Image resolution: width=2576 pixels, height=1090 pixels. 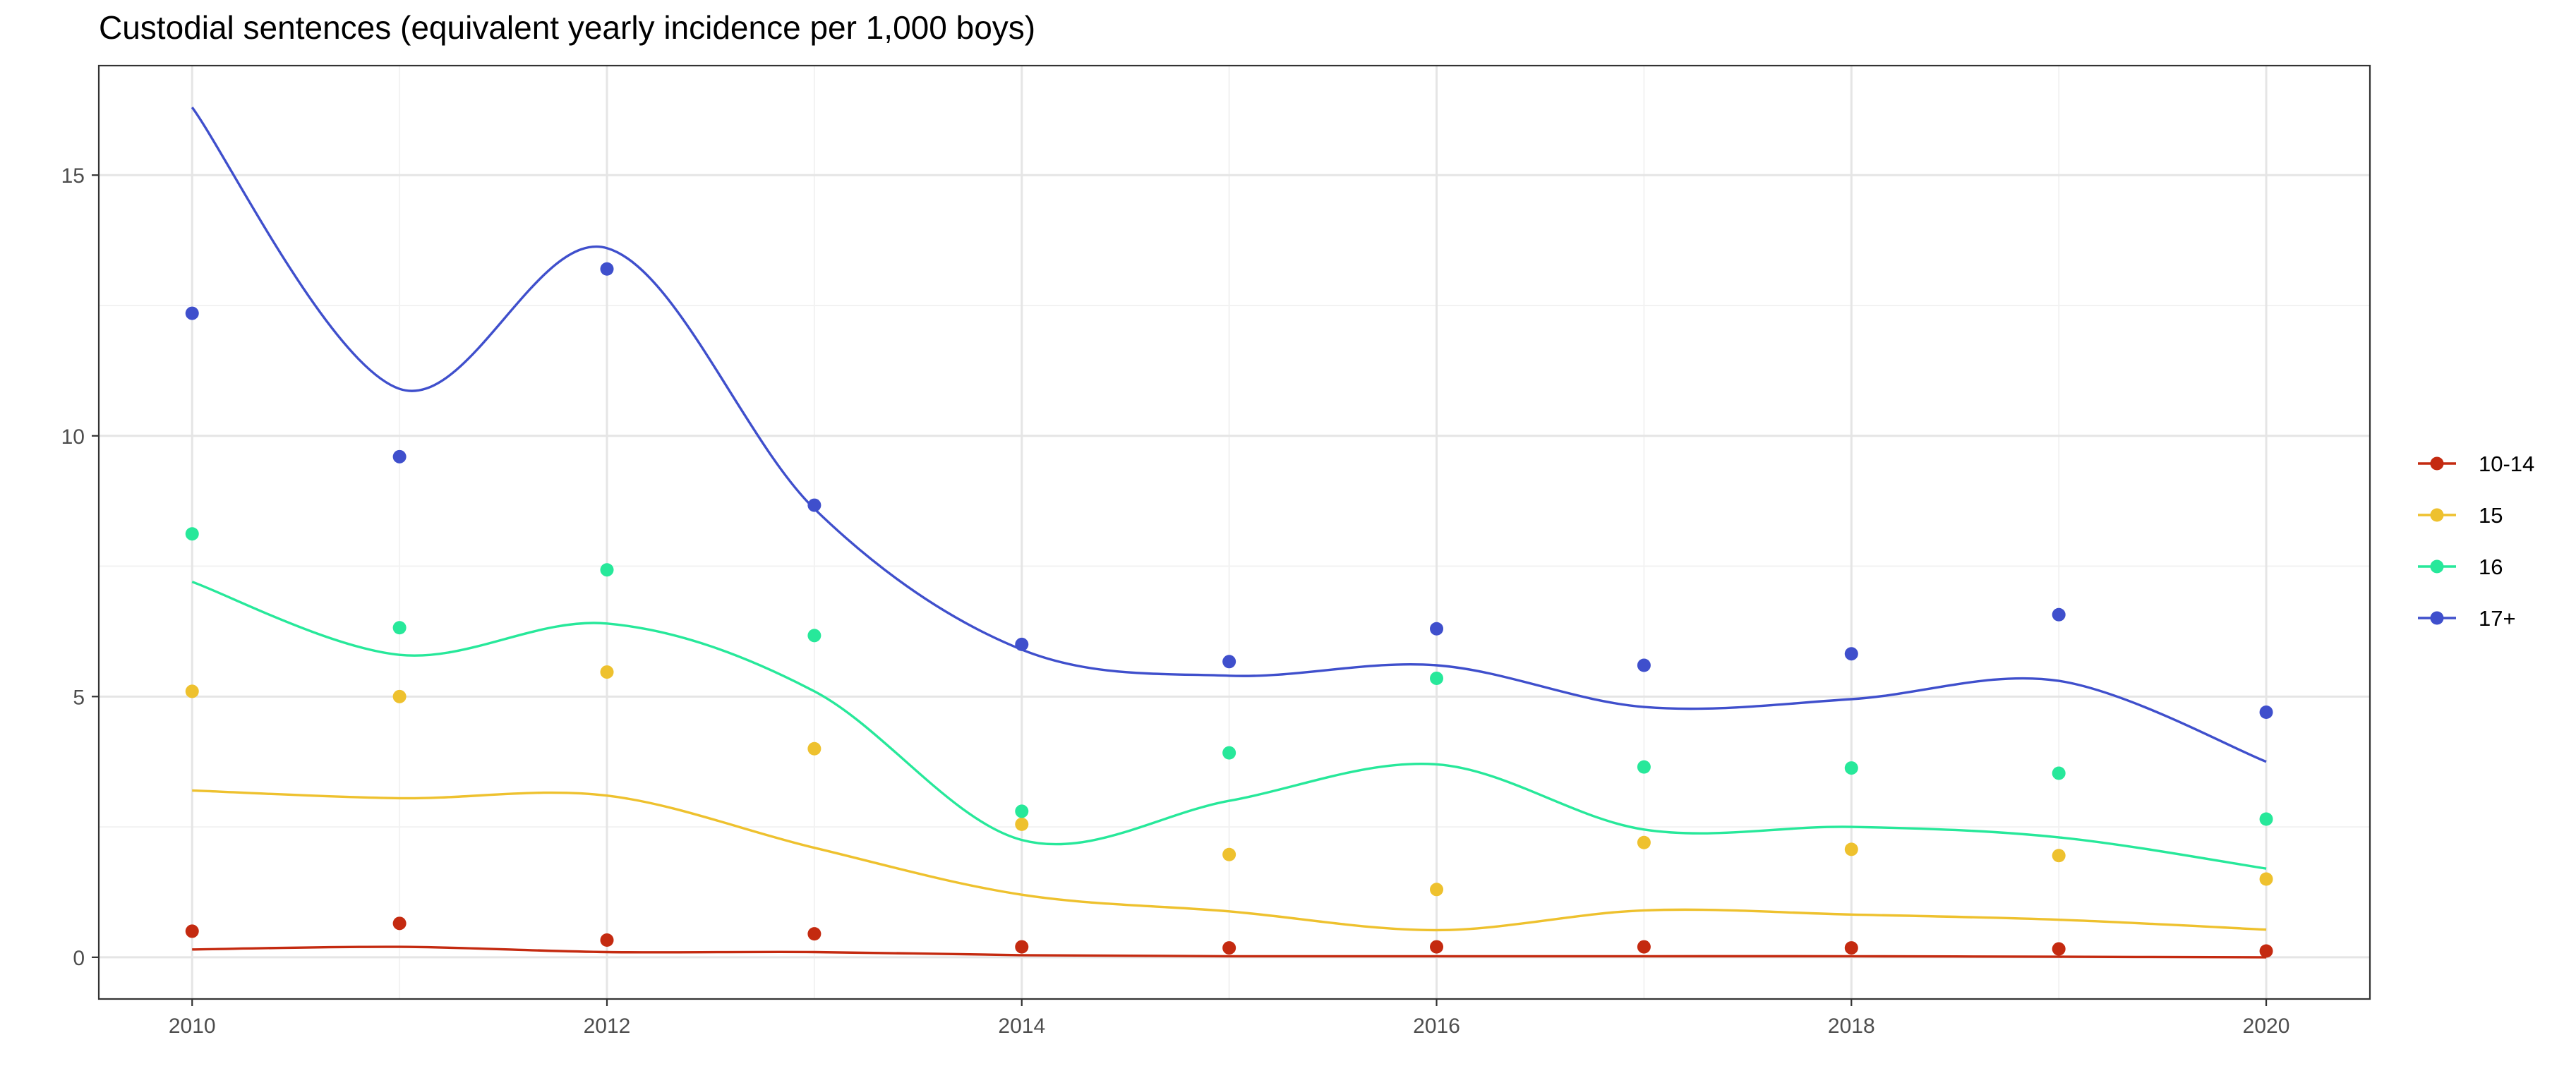 What do you see at coordinates (2266, 1026) in the screenshot?
I see `x-tick-label: 2020` at bounding box center [2266, 1026].